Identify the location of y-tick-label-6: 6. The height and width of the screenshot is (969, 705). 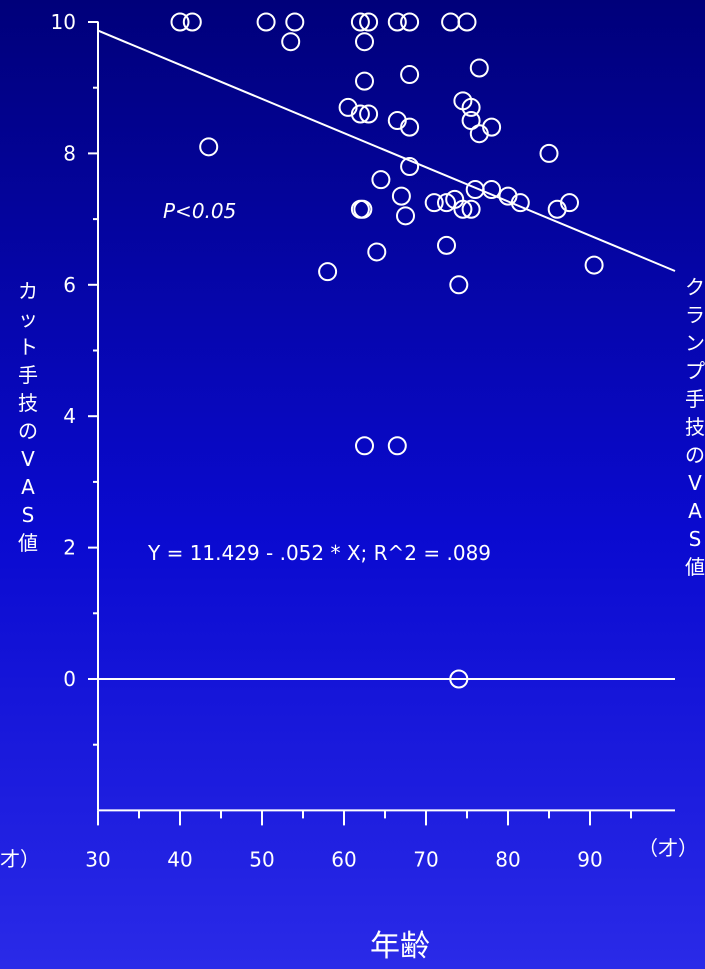
(69, 285).